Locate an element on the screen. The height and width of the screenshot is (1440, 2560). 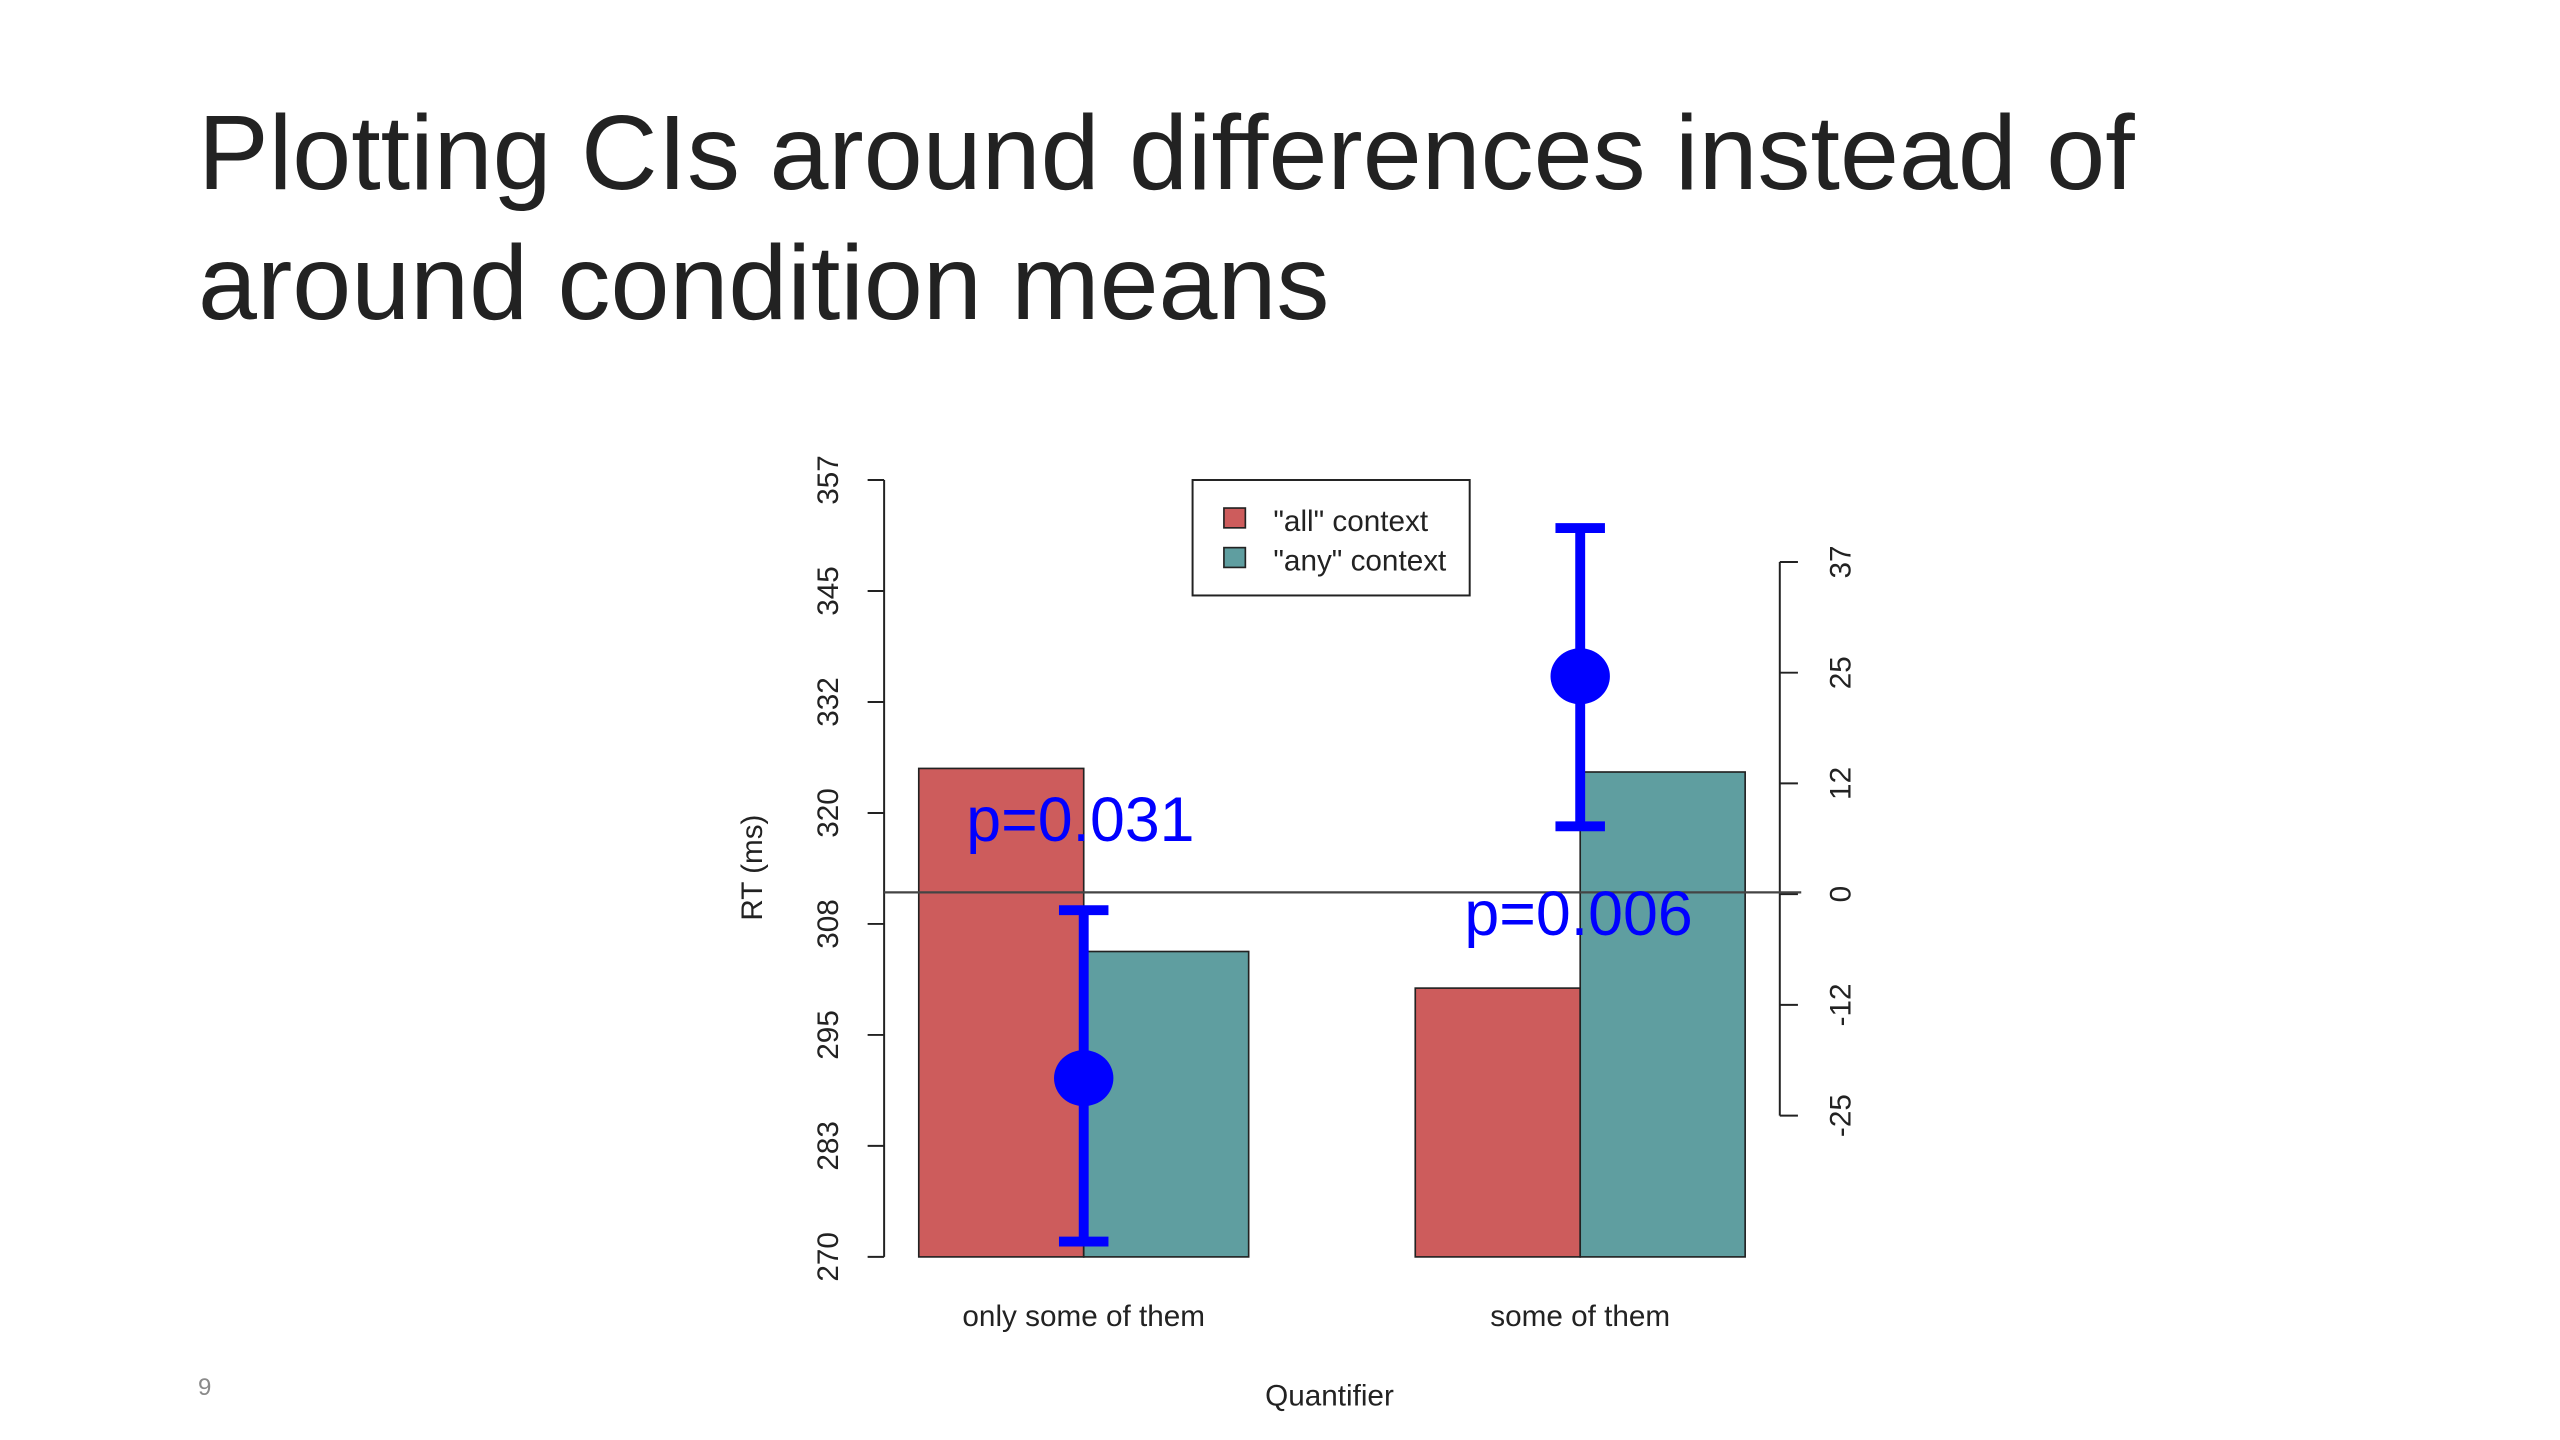
left-tick-label: 357 is located at coordinates (828, 480).